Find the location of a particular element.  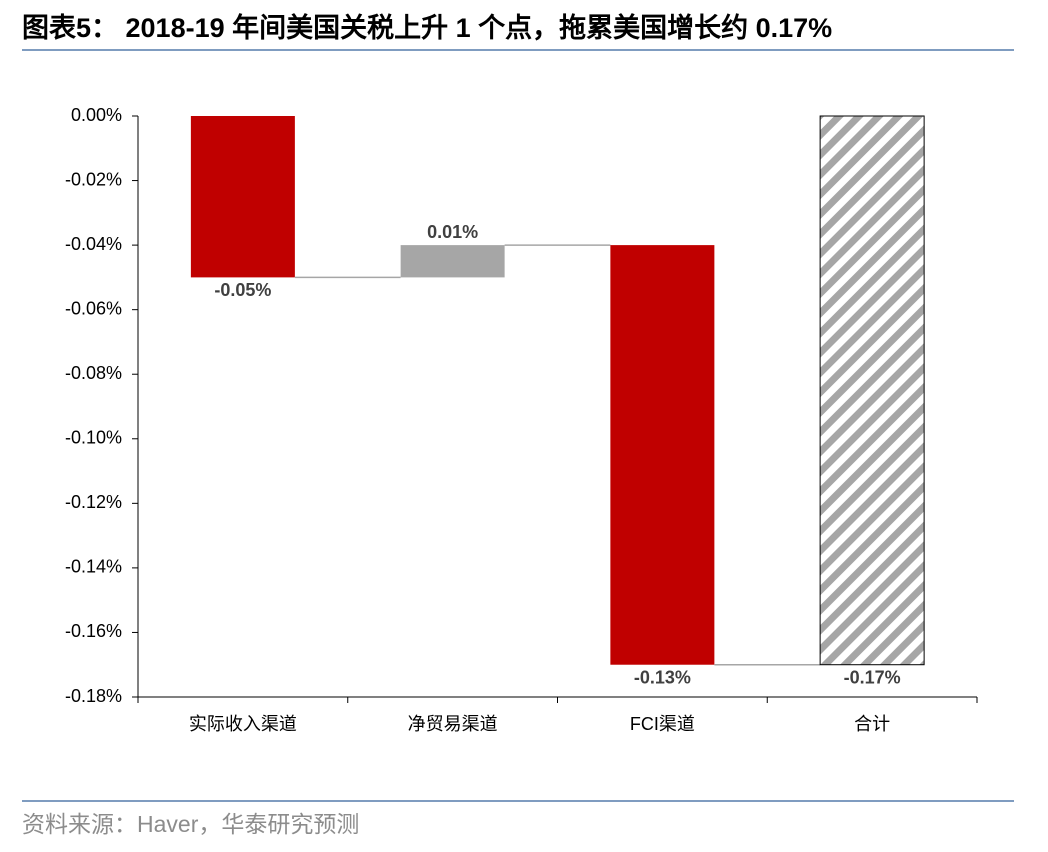

x-tick-label: 净贸易渠道 is located at coordinates (453, 724).